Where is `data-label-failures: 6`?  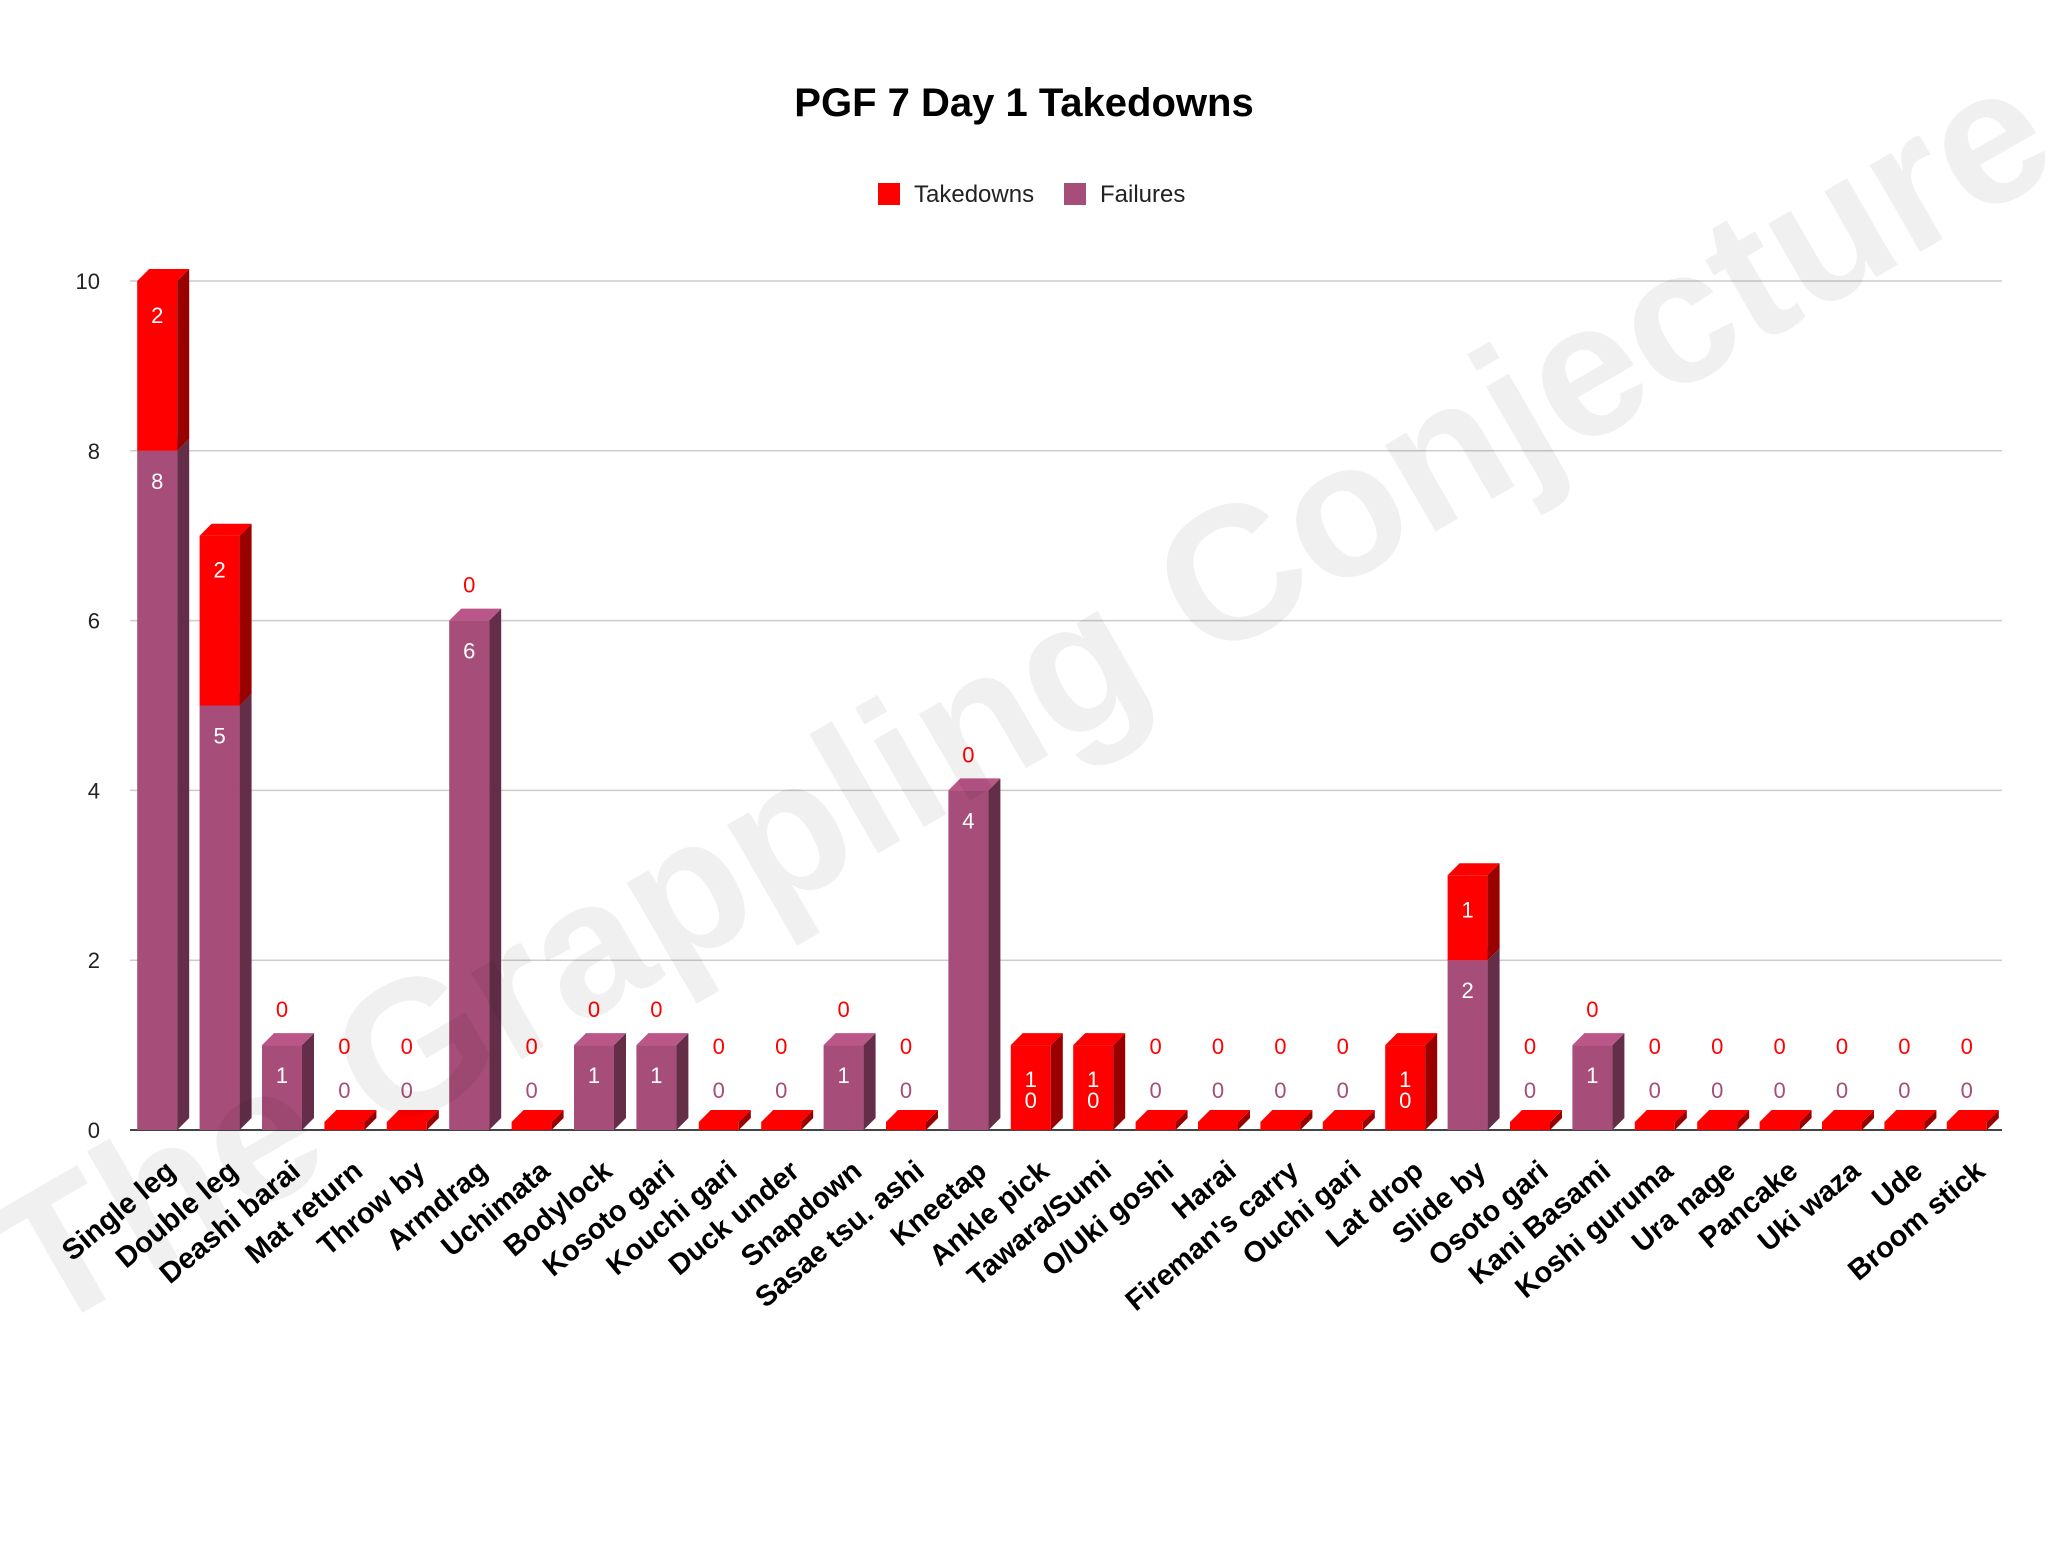
data-label-failures: 6 is located at coordinates (469, 651).